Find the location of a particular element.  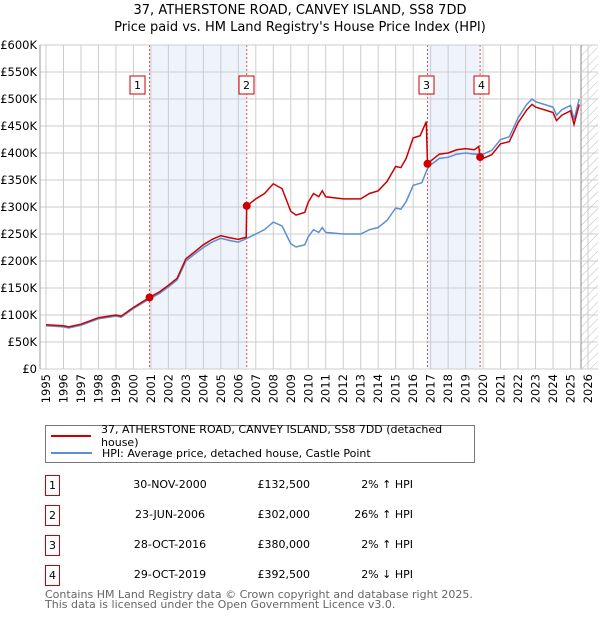

transaction-hpi-diff: 2% ↓ HPI is located at coordinates (387, 574).